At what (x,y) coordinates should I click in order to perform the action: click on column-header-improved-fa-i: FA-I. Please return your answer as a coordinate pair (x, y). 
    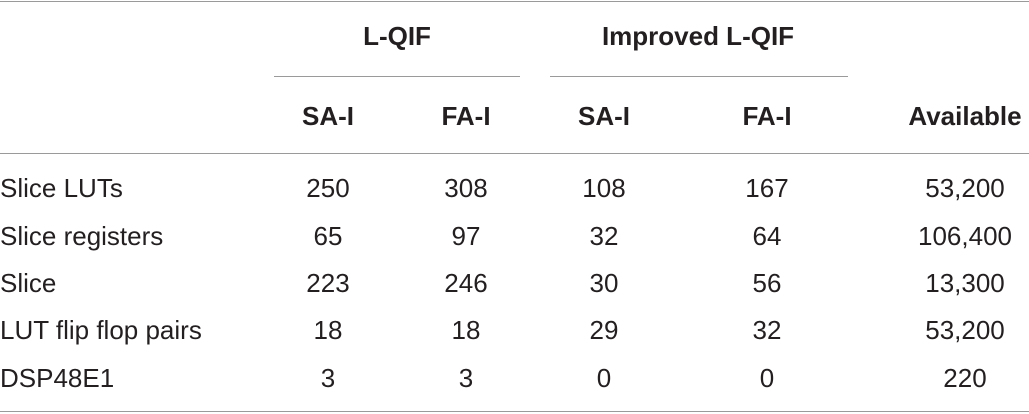
    Looking at the image, I should click on (767, 116).